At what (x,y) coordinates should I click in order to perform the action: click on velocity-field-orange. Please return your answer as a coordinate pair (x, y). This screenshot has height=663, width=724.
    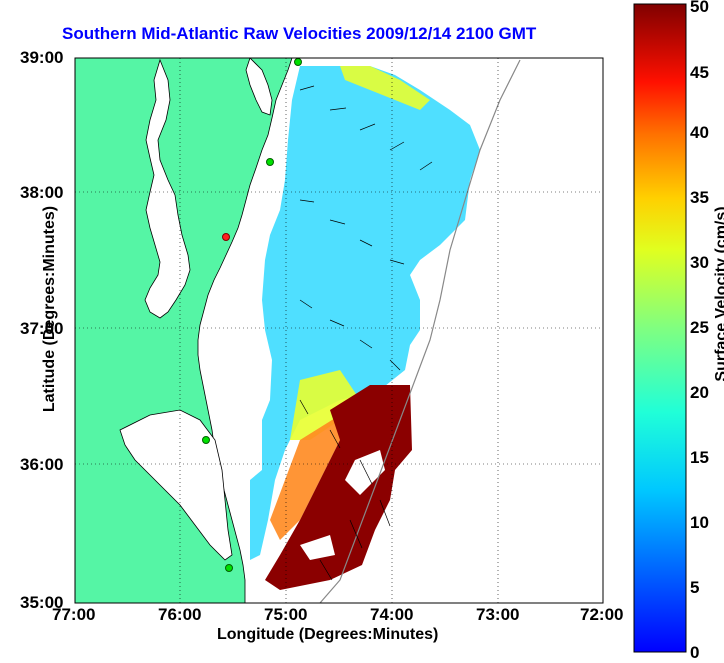
    Looking at the image, I should click on (320, 470).